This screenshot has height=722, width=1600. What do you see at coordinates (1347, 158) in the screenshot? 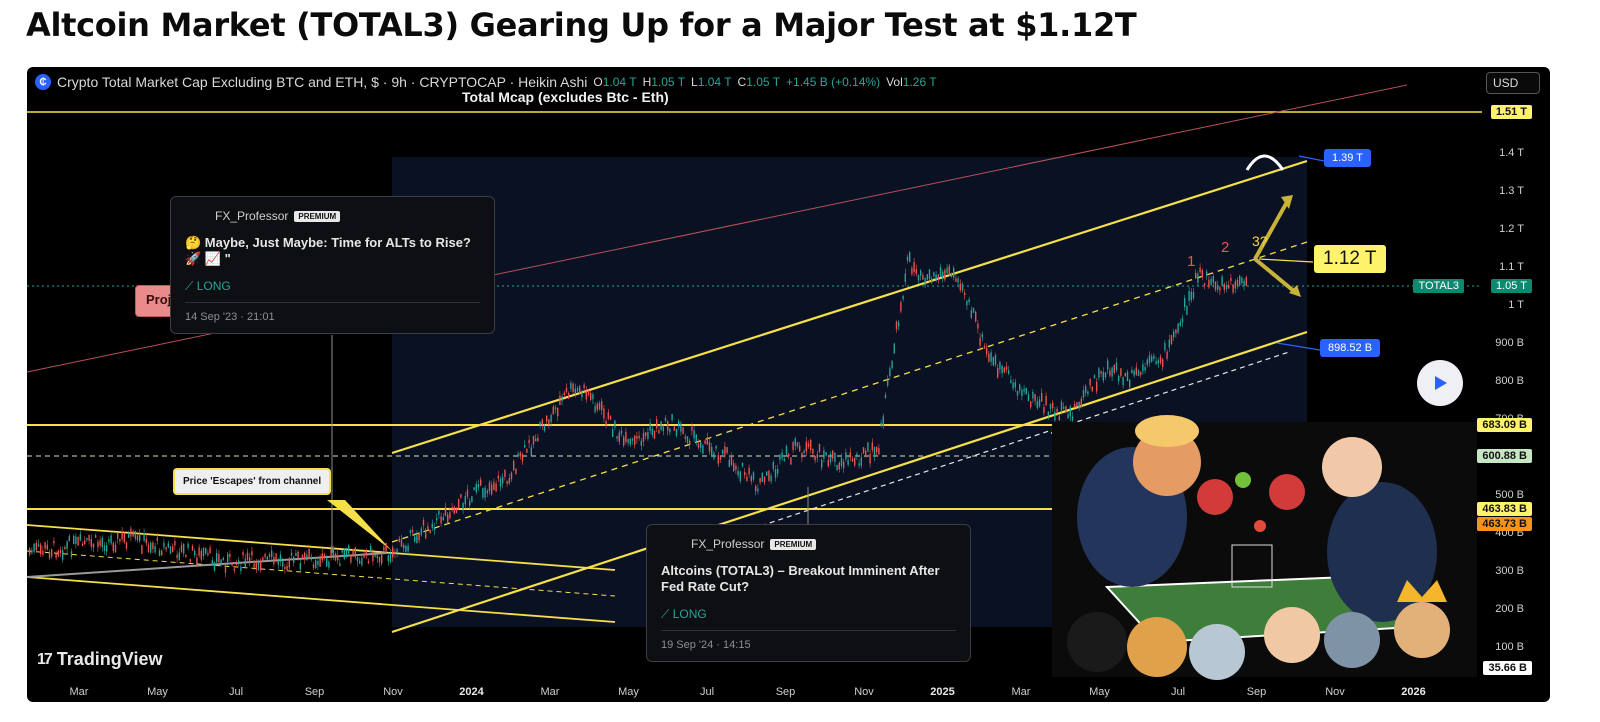
I see `upper-target-tag: 1.39 T` at bounding box center [1347, 158].